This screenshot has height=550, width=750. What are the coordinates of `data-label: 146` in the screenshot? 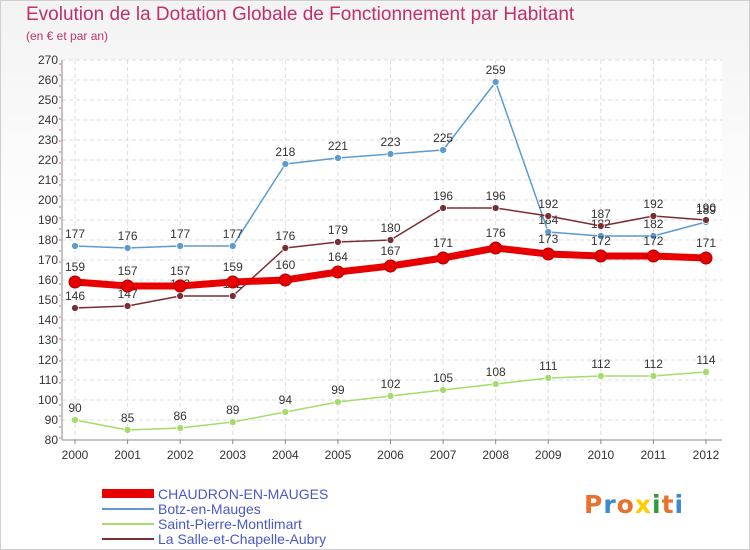 It's located at (75, 296).